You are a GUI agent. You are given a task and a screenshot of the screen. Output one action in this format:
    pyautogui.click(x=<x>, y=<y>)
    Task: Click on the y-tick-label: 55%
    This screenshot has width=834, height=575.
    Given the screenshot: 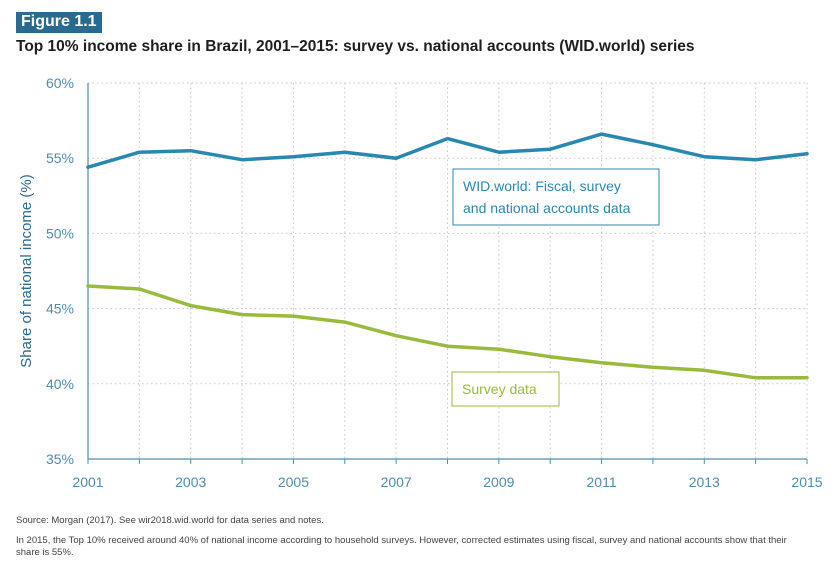 What is the action you would take?
    pyautogui.click(x=60, y=158)
    